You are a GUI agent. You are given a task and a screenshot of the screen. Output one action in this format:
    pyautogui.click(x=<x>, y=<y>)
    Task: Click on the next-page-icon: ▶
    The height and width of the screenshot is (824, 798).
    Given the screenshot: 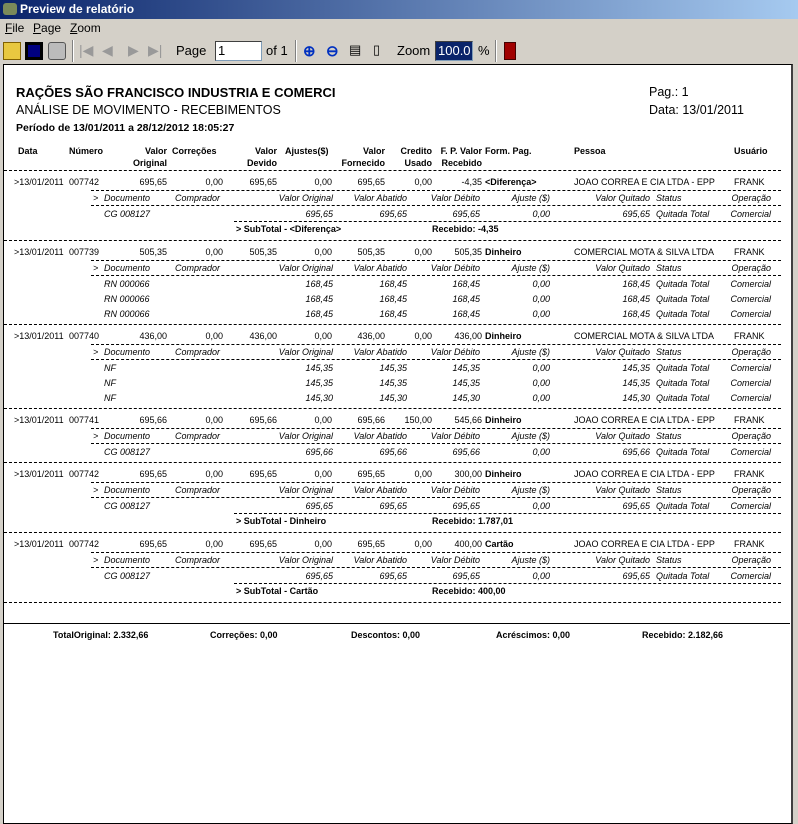 What is the action you would take?
    pyautogui.click(x=133, y=50)
    